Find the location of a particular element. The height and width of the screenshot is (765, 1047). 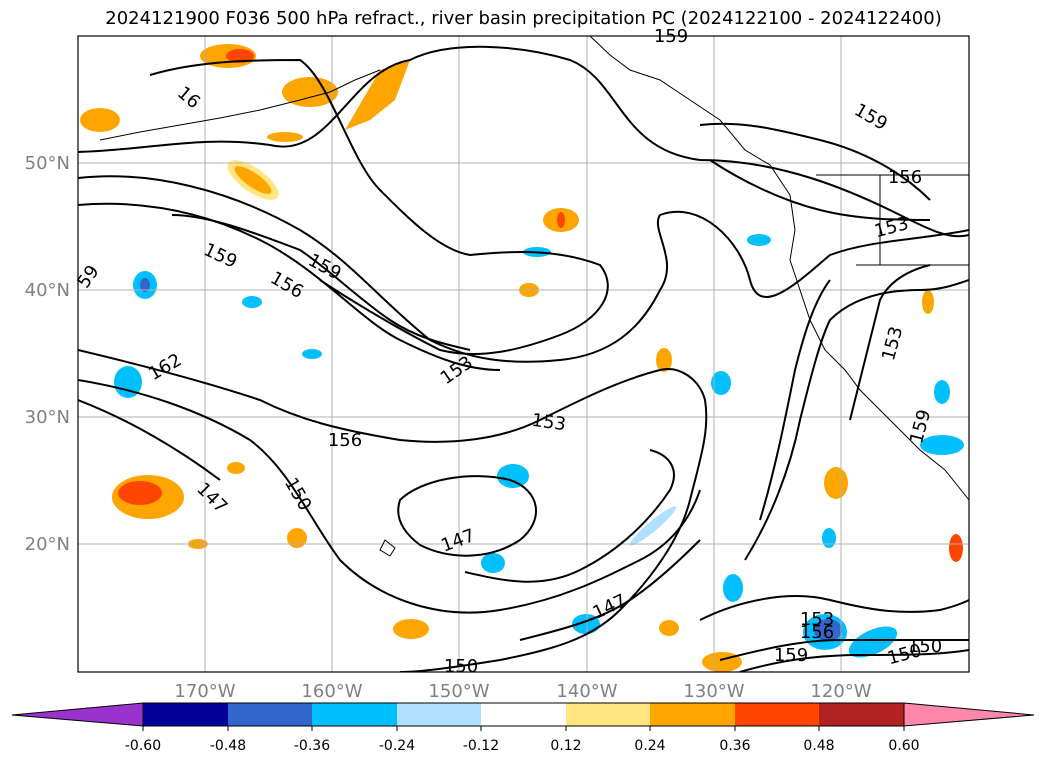

colorbar-tick-label: -0.36 is located at coordinates (312, 746).